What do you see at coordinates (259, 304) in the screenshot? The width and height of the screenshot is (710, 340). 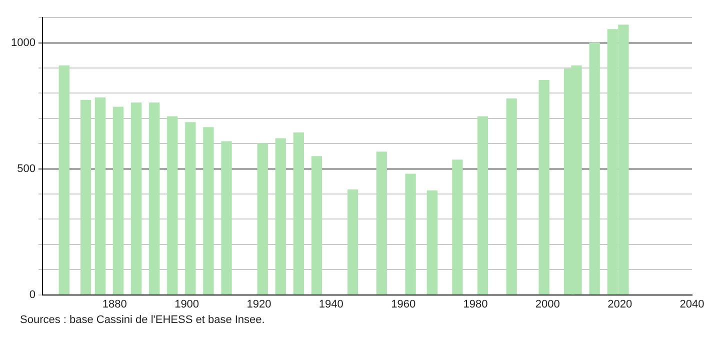 I see `x-tick-label: 1920` at bounding box center [259, 304].